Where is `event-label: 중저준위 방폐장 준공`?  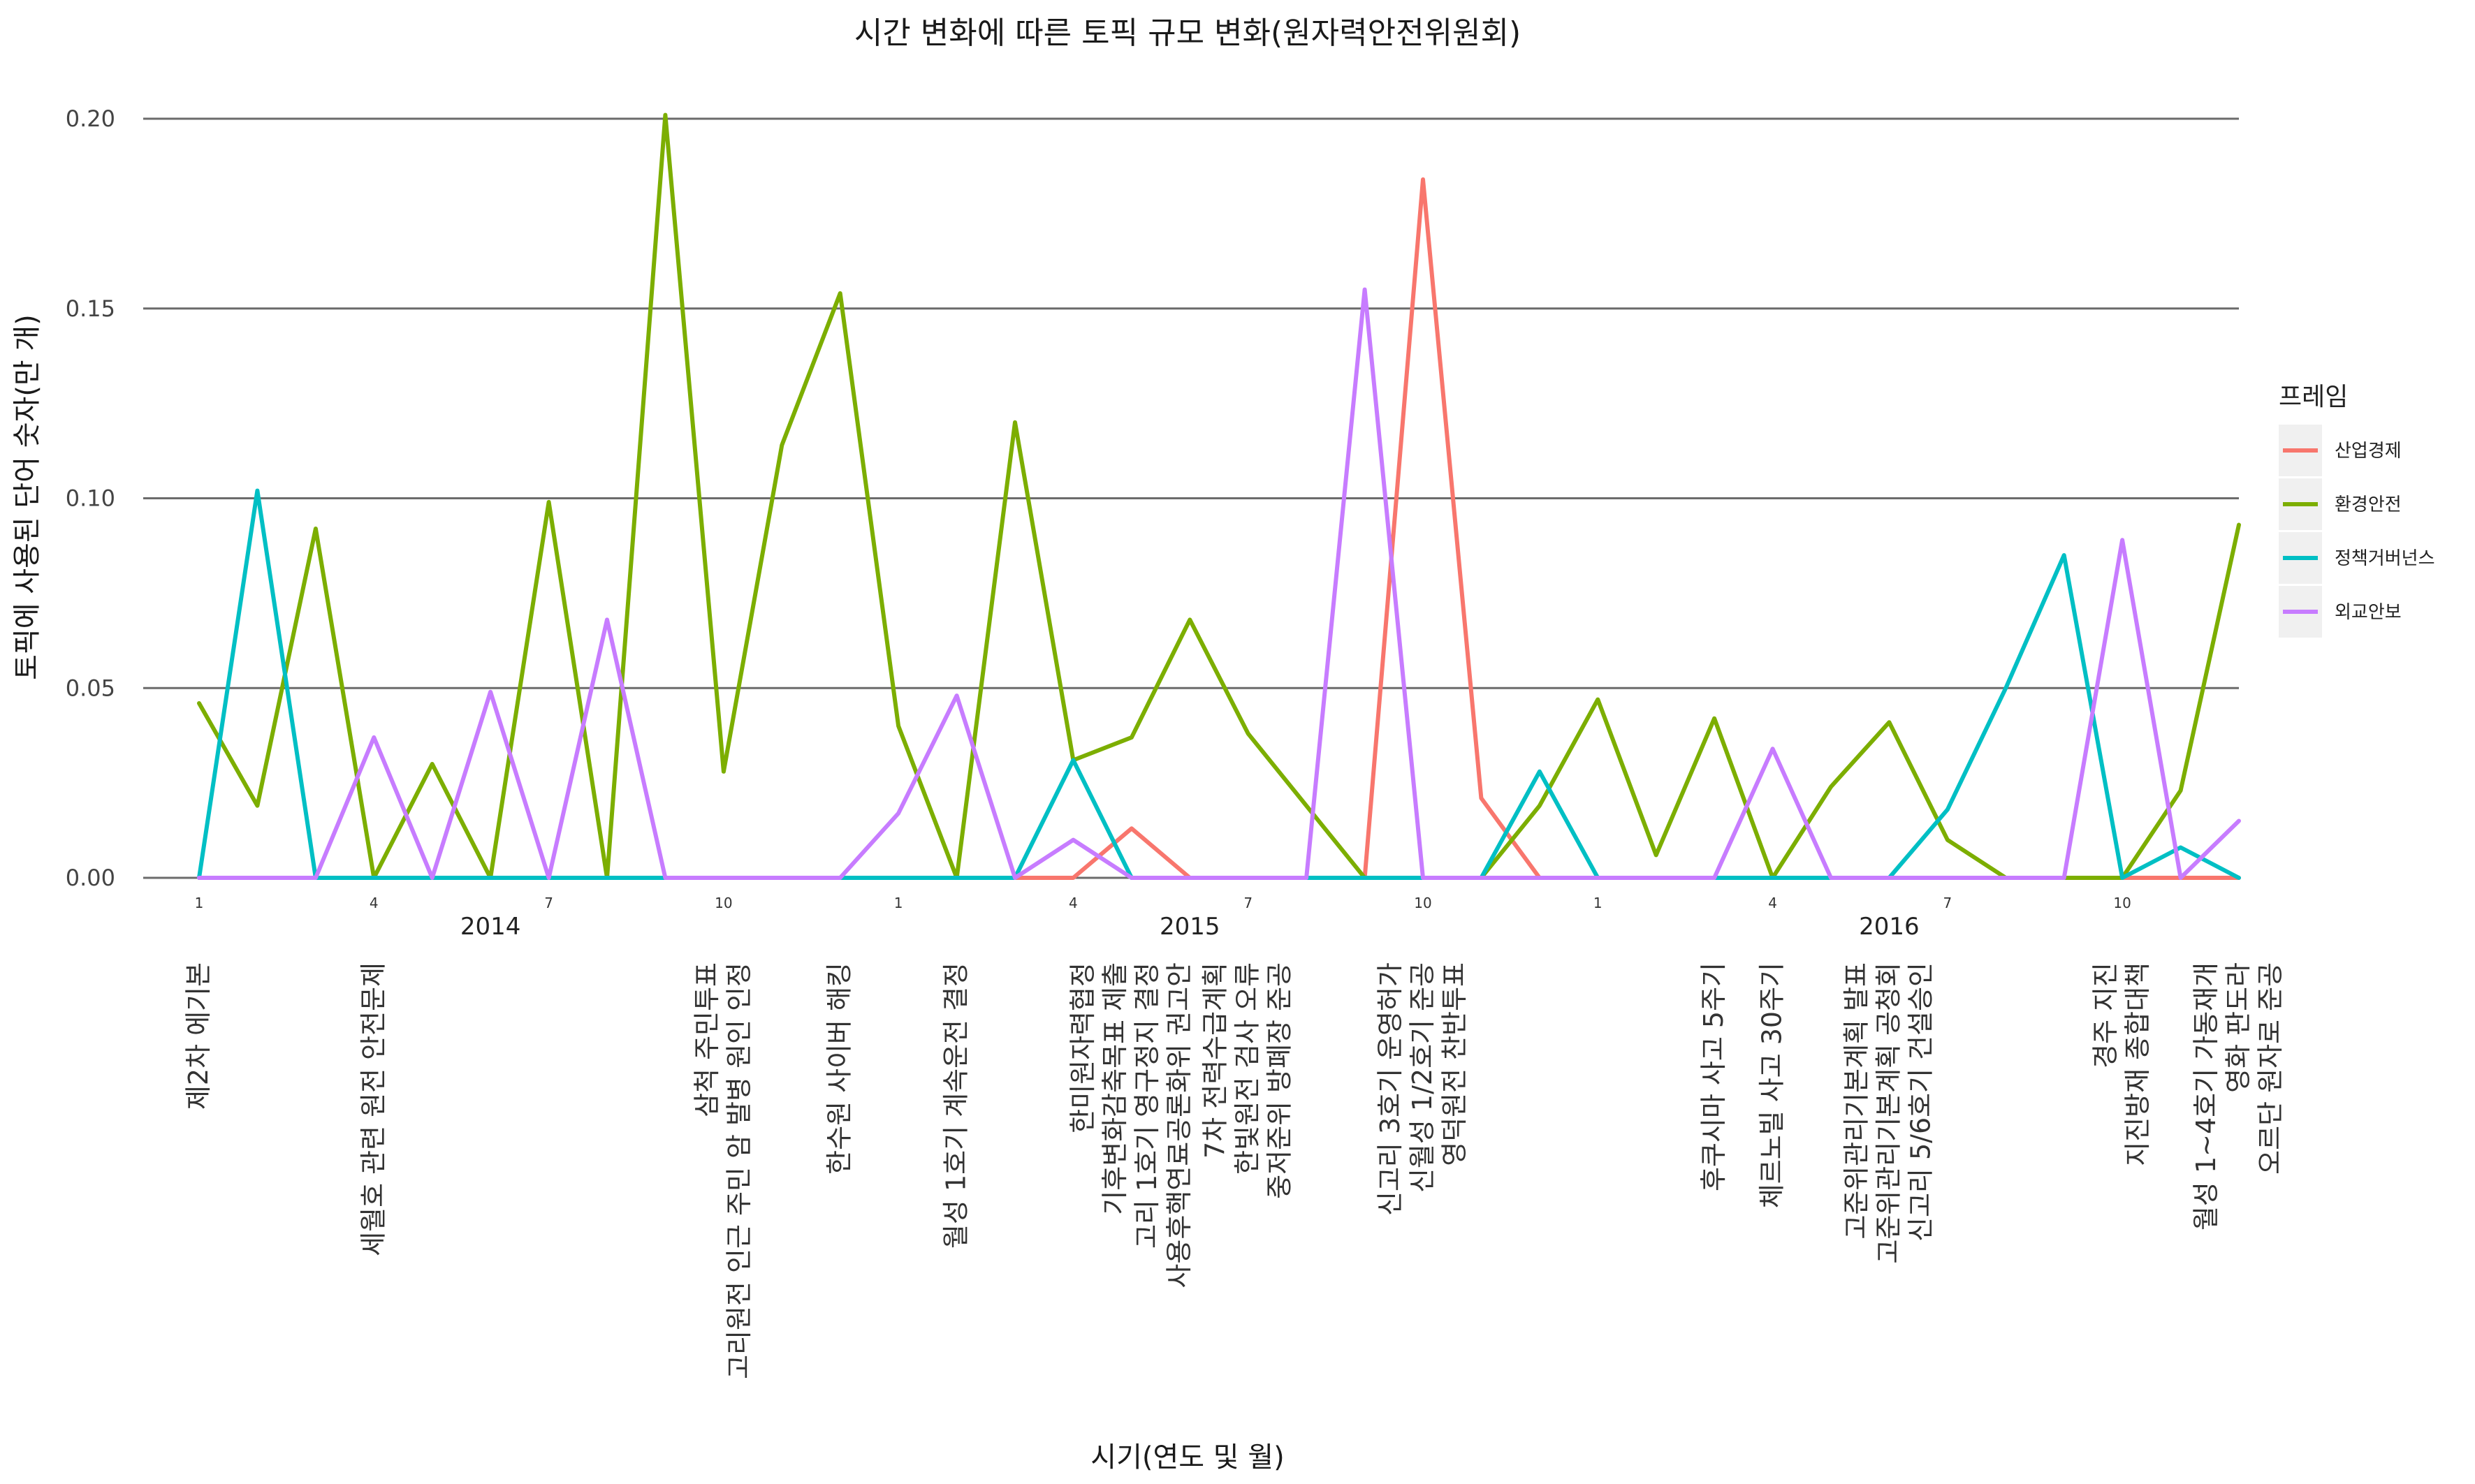 event-label: 중저준위 방폐장 준공 is located at coordinates (1279, 1080).